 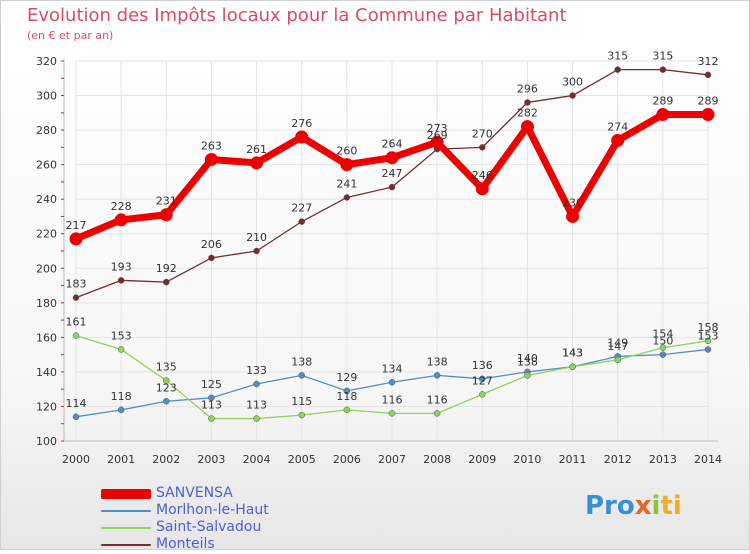 What do you see at coordinates (46, 234) in the screenshot?
I see `y-tick-label: 220` at bounding box center [46, 234].